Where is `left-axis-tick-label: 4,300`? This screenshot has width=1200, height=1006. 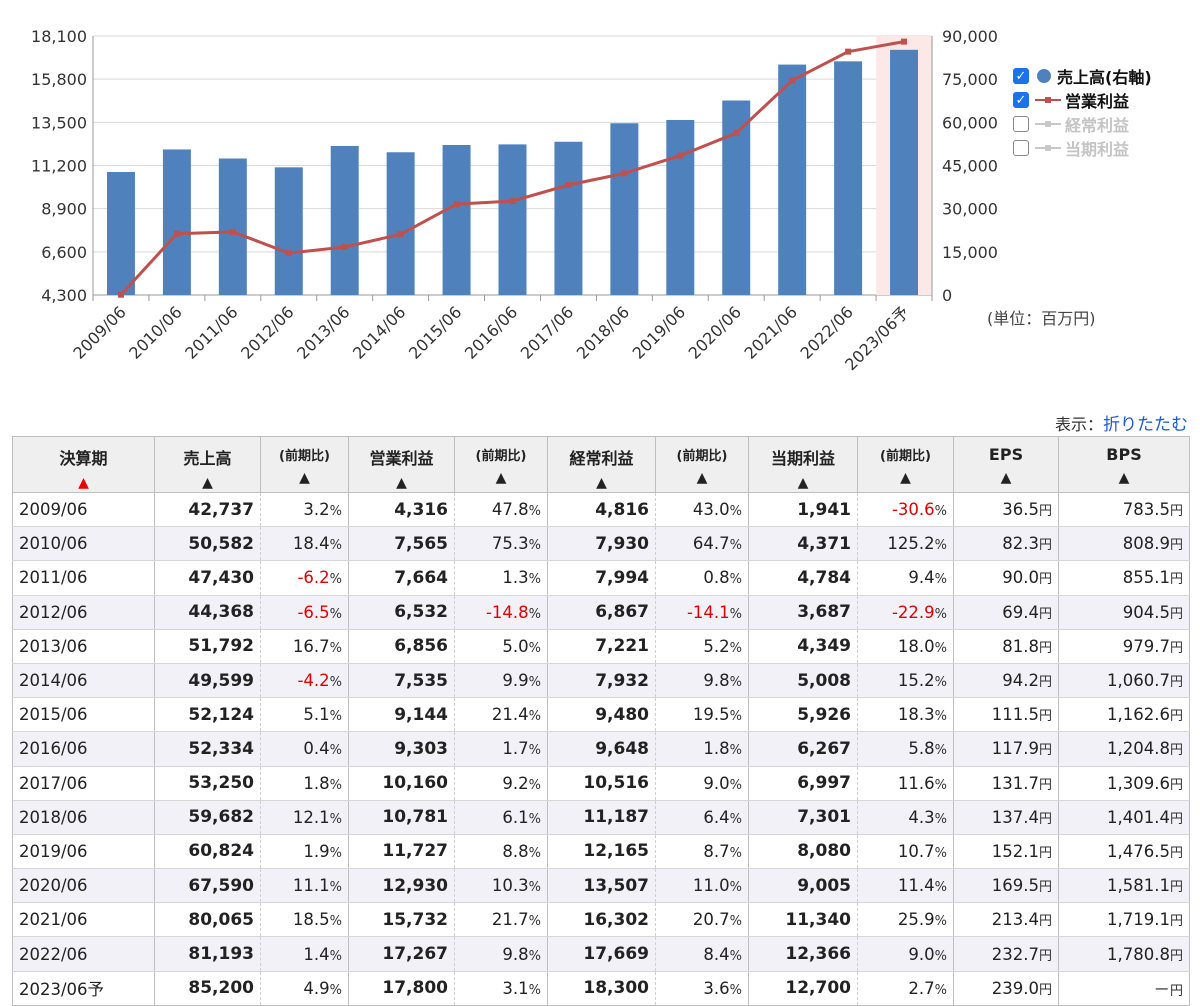 left-axis-tick-label: 4,300 is located at coordinates (64, 295).